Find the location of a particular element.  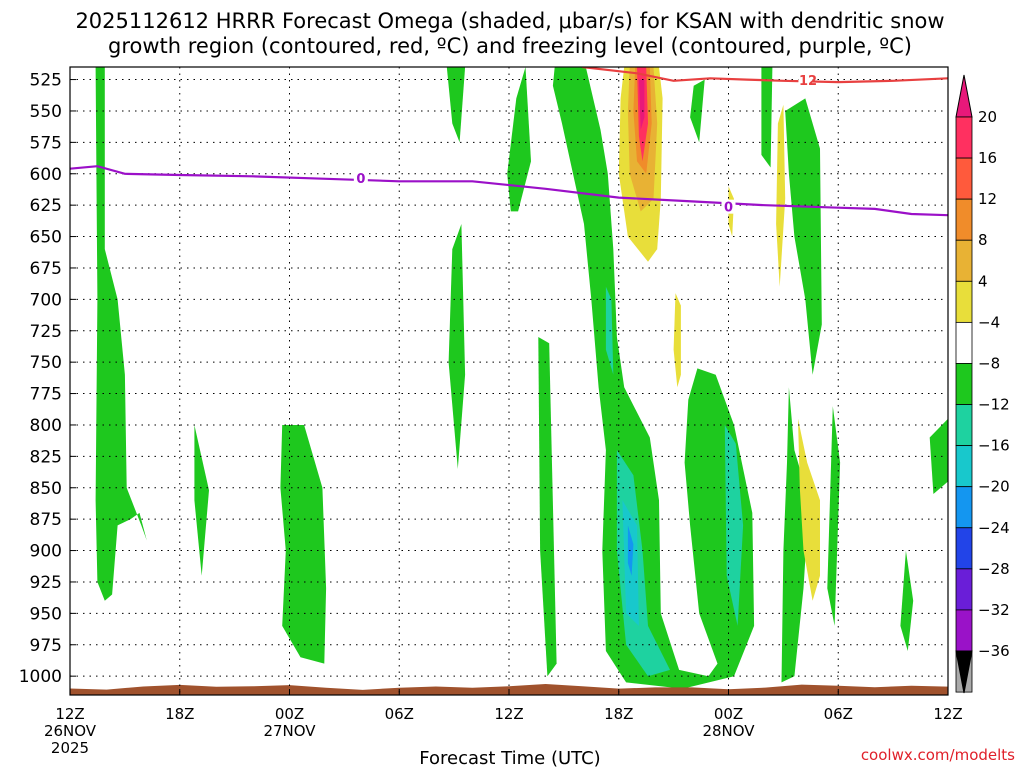

dgz-contour-line is located at coordinates (765, 75).